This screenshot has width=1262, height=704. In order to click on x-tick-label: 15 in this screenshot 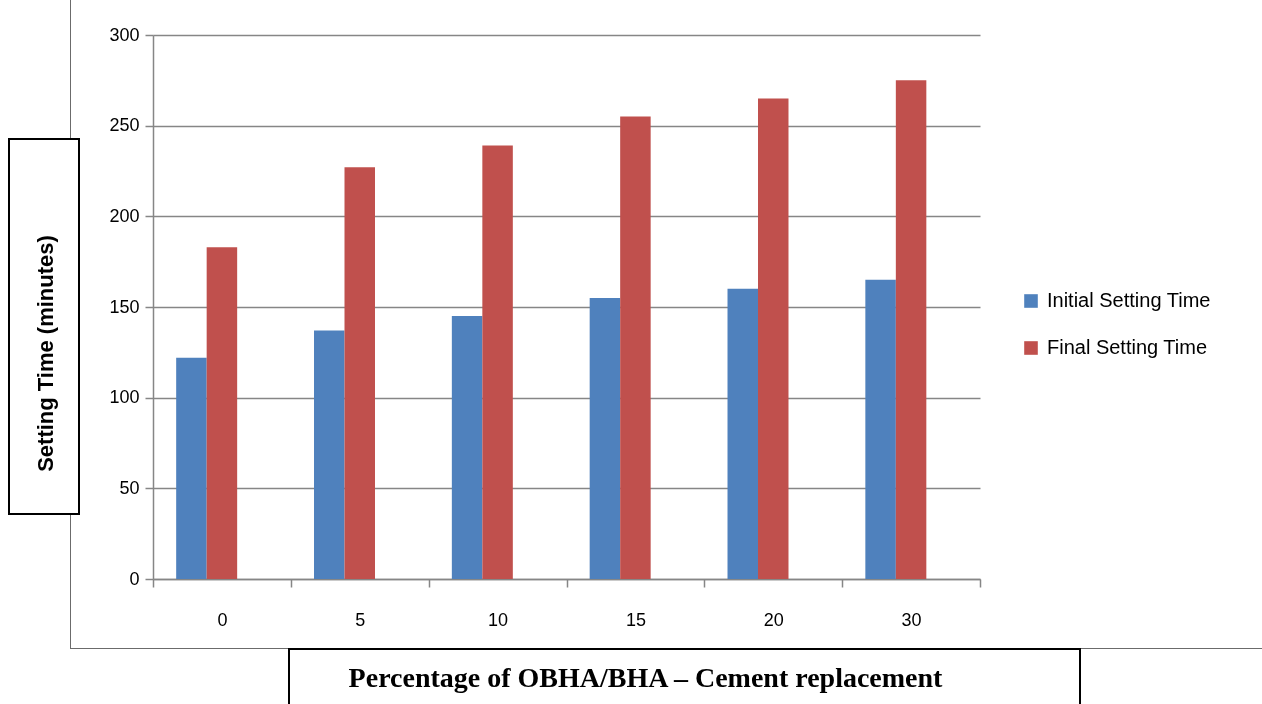, I will do `click(635, 619)`.